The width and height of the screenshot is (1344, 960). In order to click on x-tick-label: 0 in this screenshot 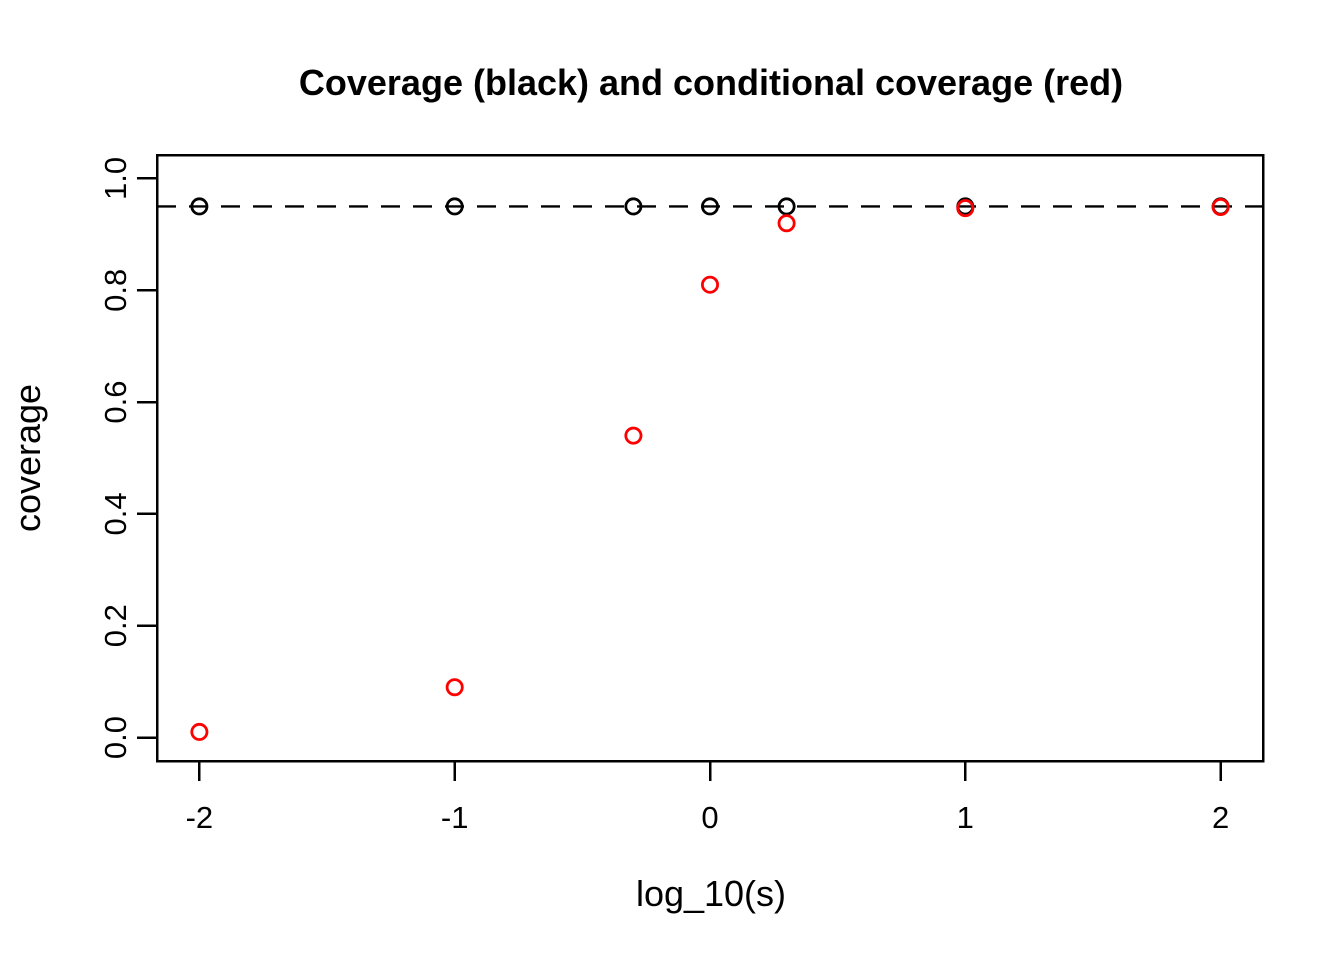, I will do `click(709, 817)`.